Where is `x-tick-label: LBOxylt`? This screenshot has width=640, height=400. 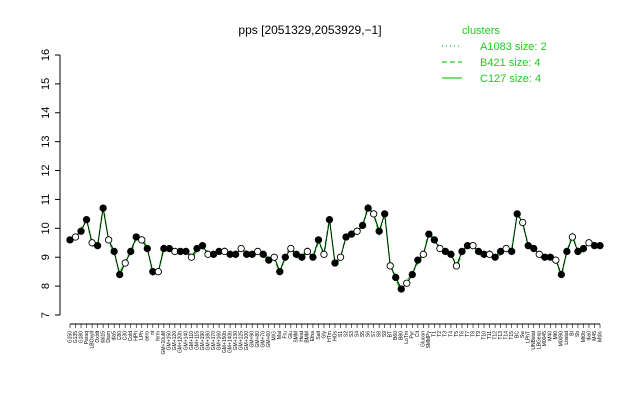 x-tick-label: LBOxylt is located at coordinates (92, 339).